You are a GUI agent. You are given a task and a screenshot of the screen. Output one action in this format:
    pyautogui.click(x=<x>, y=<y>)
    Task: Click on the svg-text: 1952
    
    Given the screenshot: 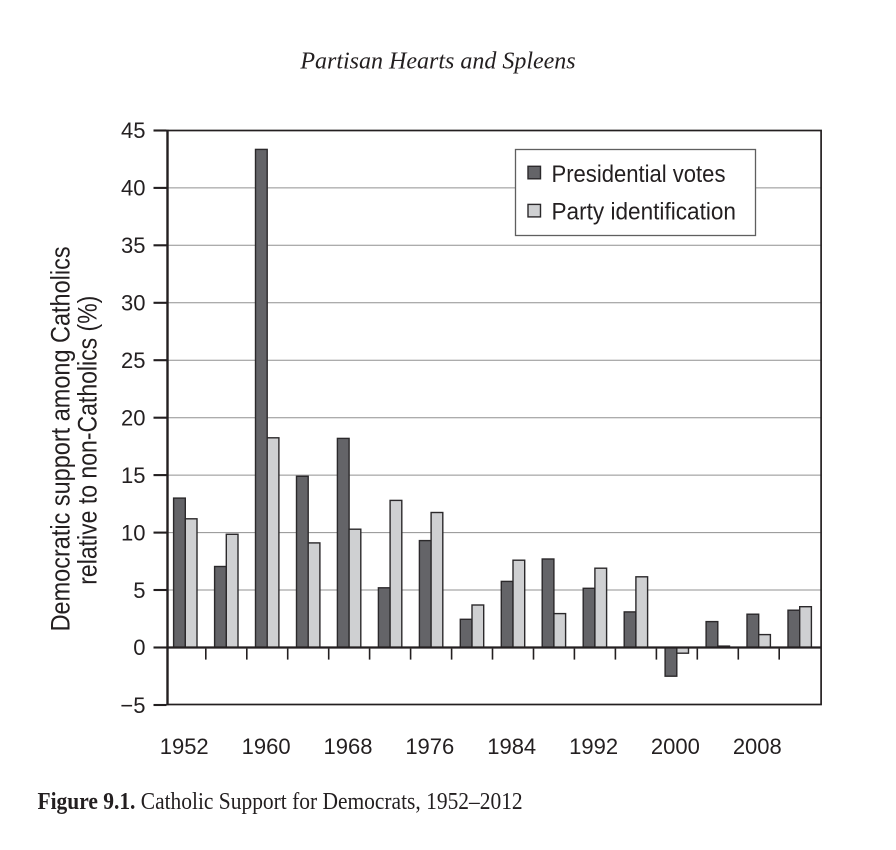 What is the action you would take?
    pyautogui.click(x=184, y=746)
    